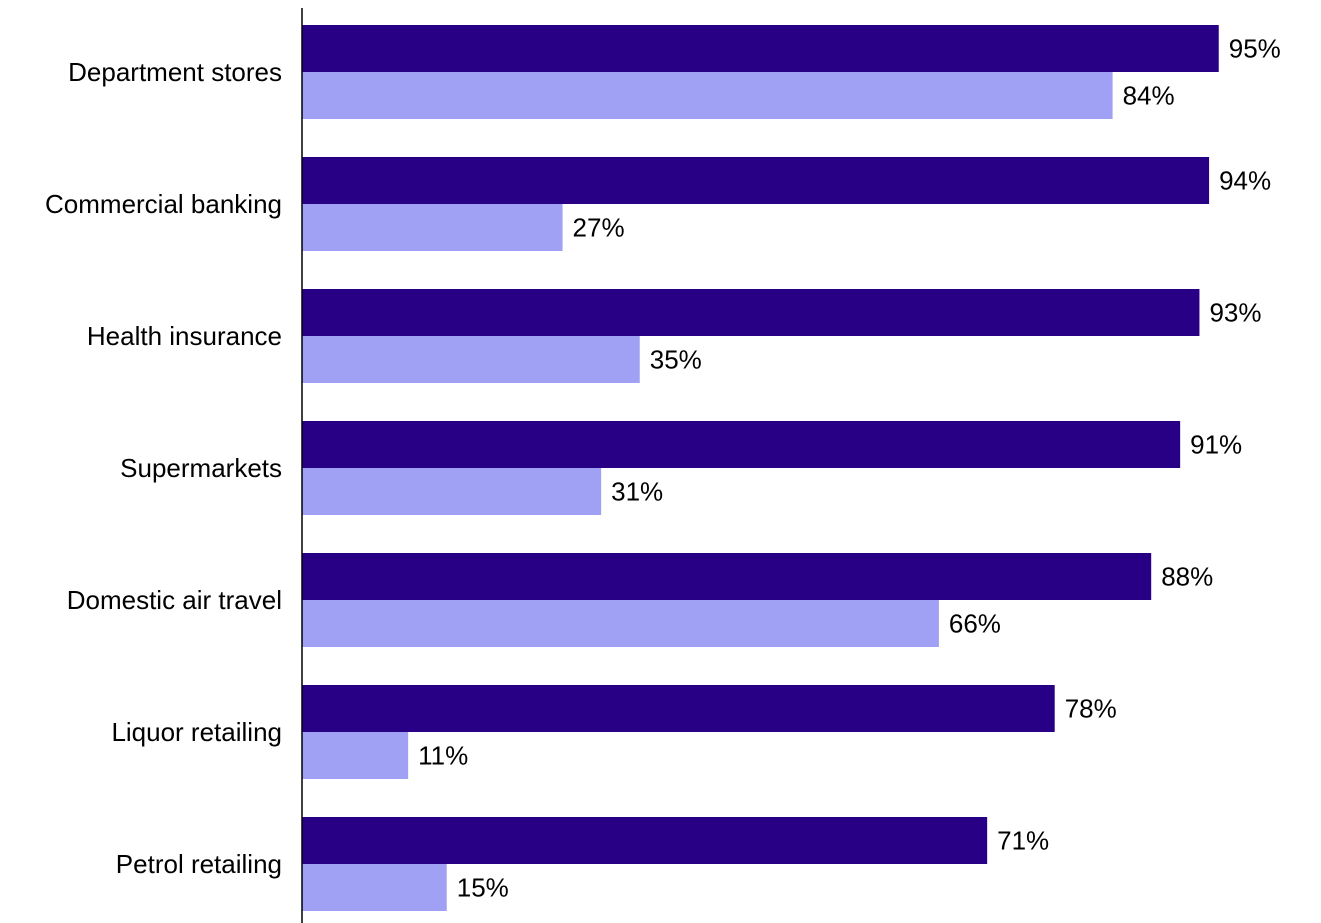  What do you see at coordinates (637, 492) in the screenshot?
I see `value-label-supermarkets-series-2: 31%` at bounding box center [637, 492].